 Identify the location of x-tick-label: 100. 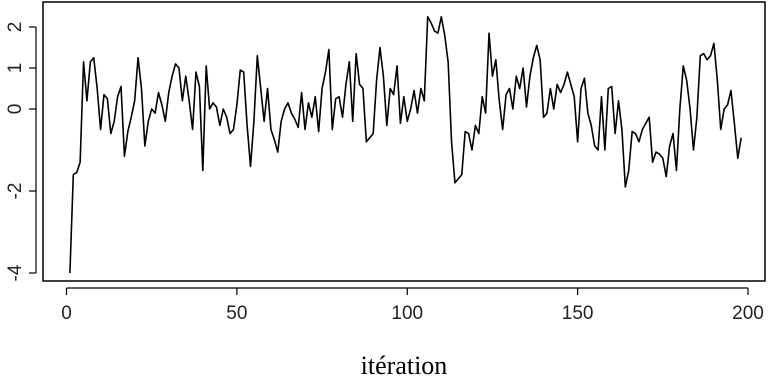
(407, 313).